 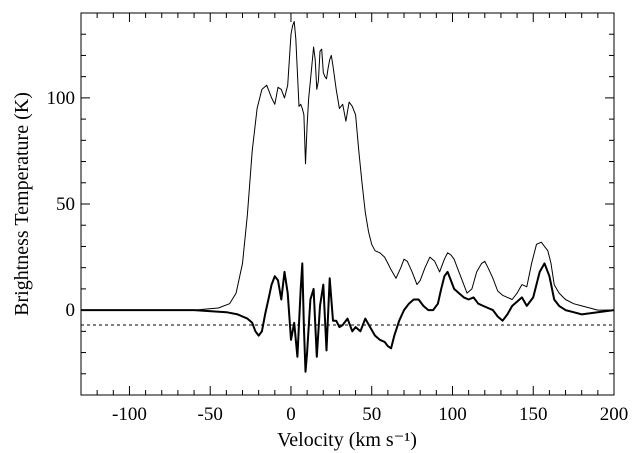 What do you see at coordinates (452, 414) in the screenshot?
I see `x-tick-label: 100` at bounding box center [452, 414].